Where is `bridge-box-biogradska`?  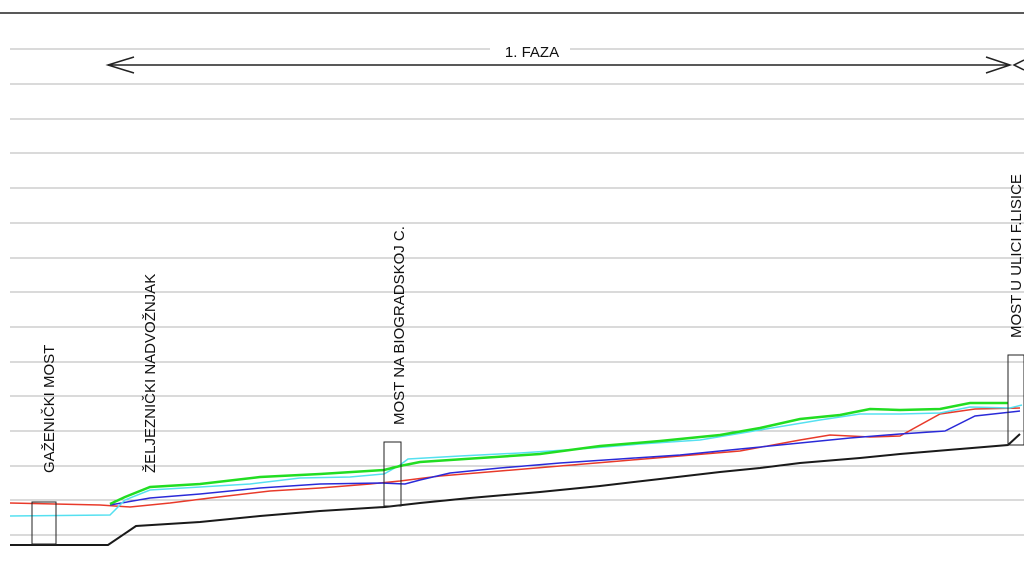
bridge-box-biogradska is located at coordinates (392, 474).